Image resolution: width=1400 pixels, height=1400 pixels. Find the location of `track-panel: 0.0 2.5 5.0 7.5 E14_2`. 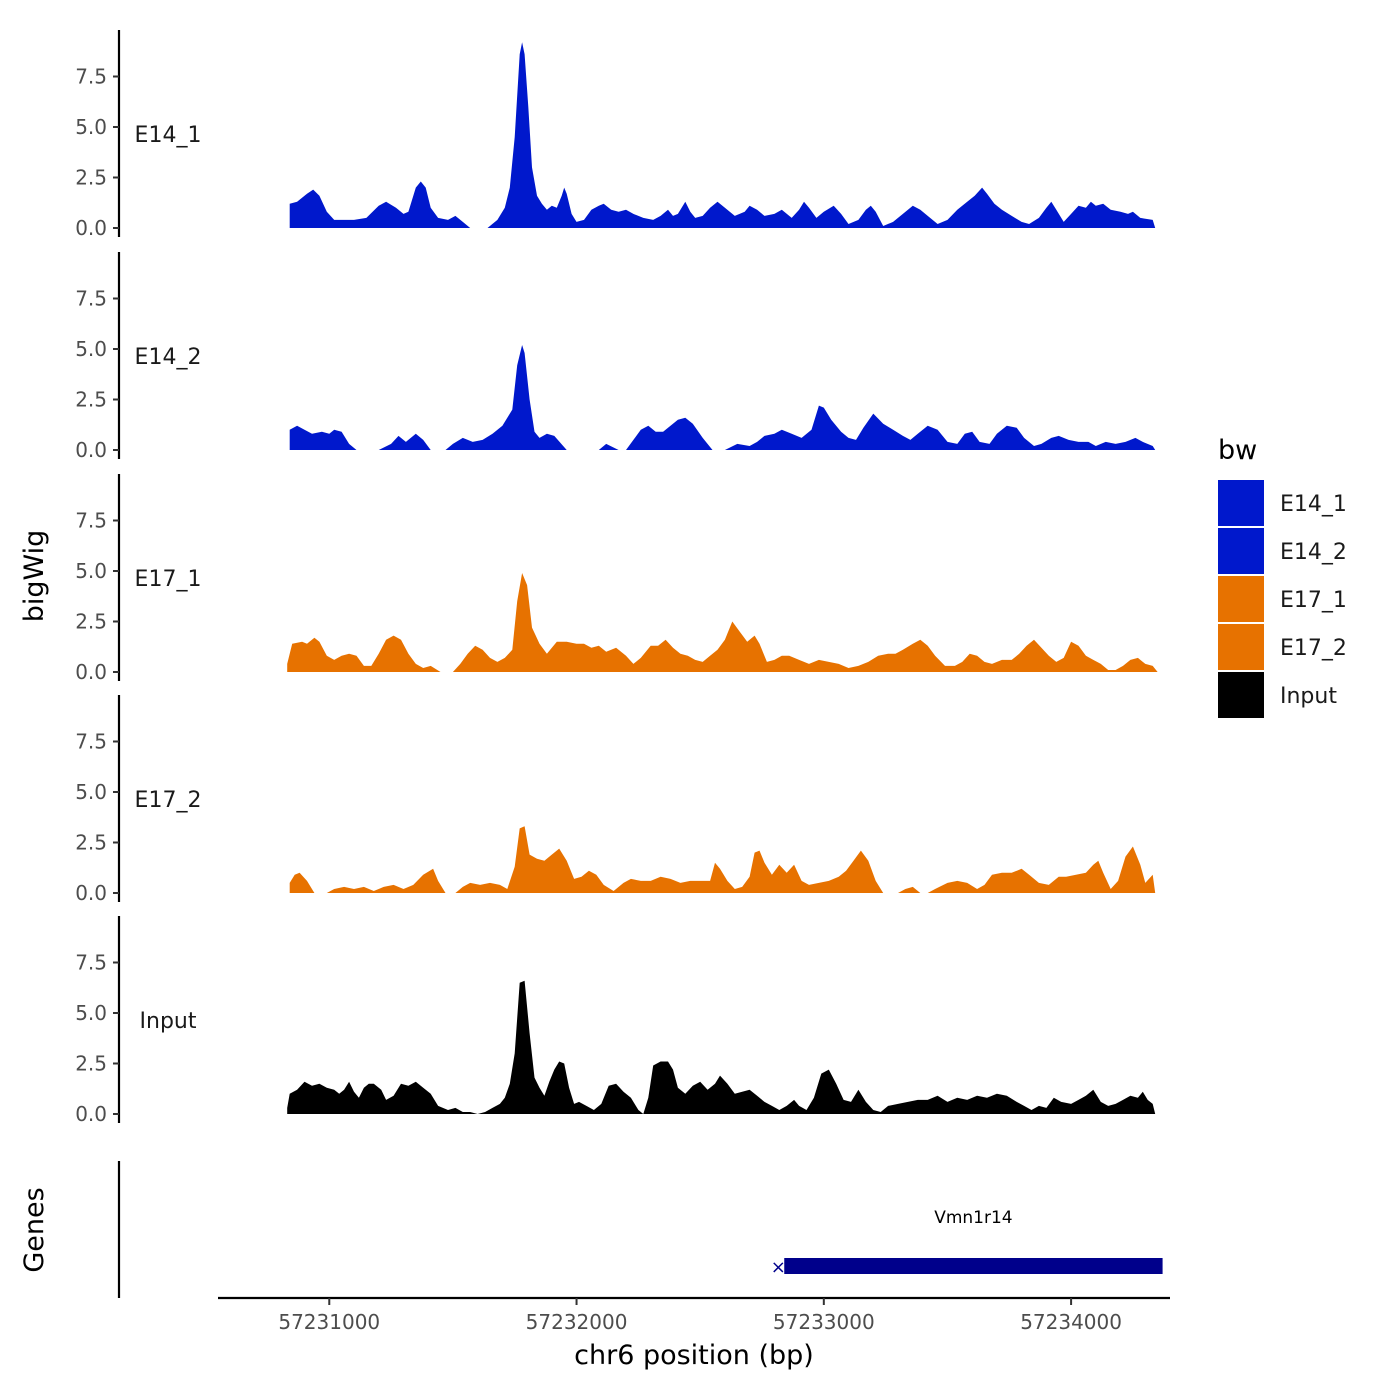

track-panel: 0.0 2.5 5.0 7.5 E14_2 is located at coordinates (615, 357).